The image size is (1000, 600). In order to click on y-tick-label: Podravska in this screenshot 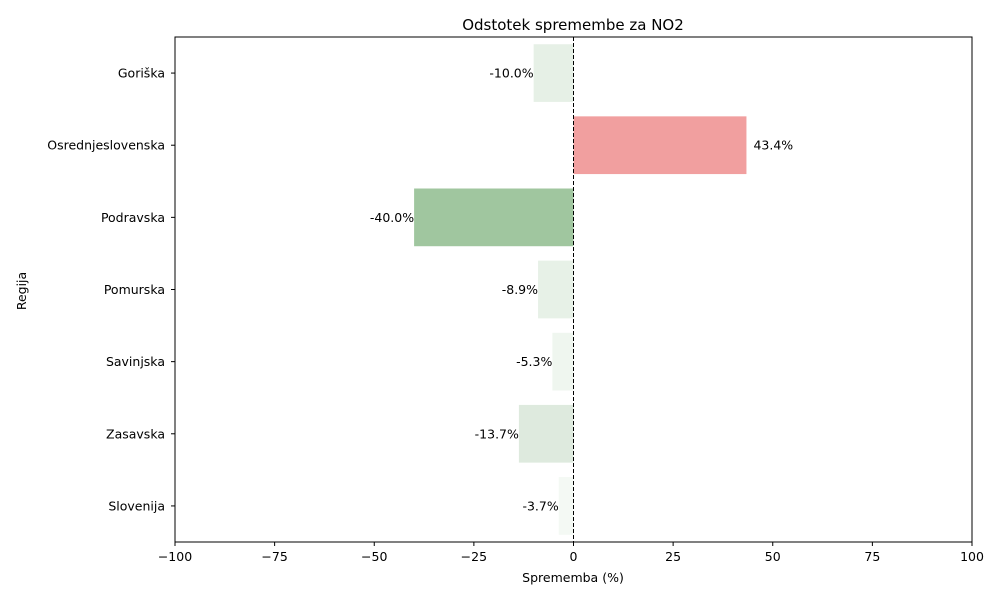, I will do `click(133, 217)`.